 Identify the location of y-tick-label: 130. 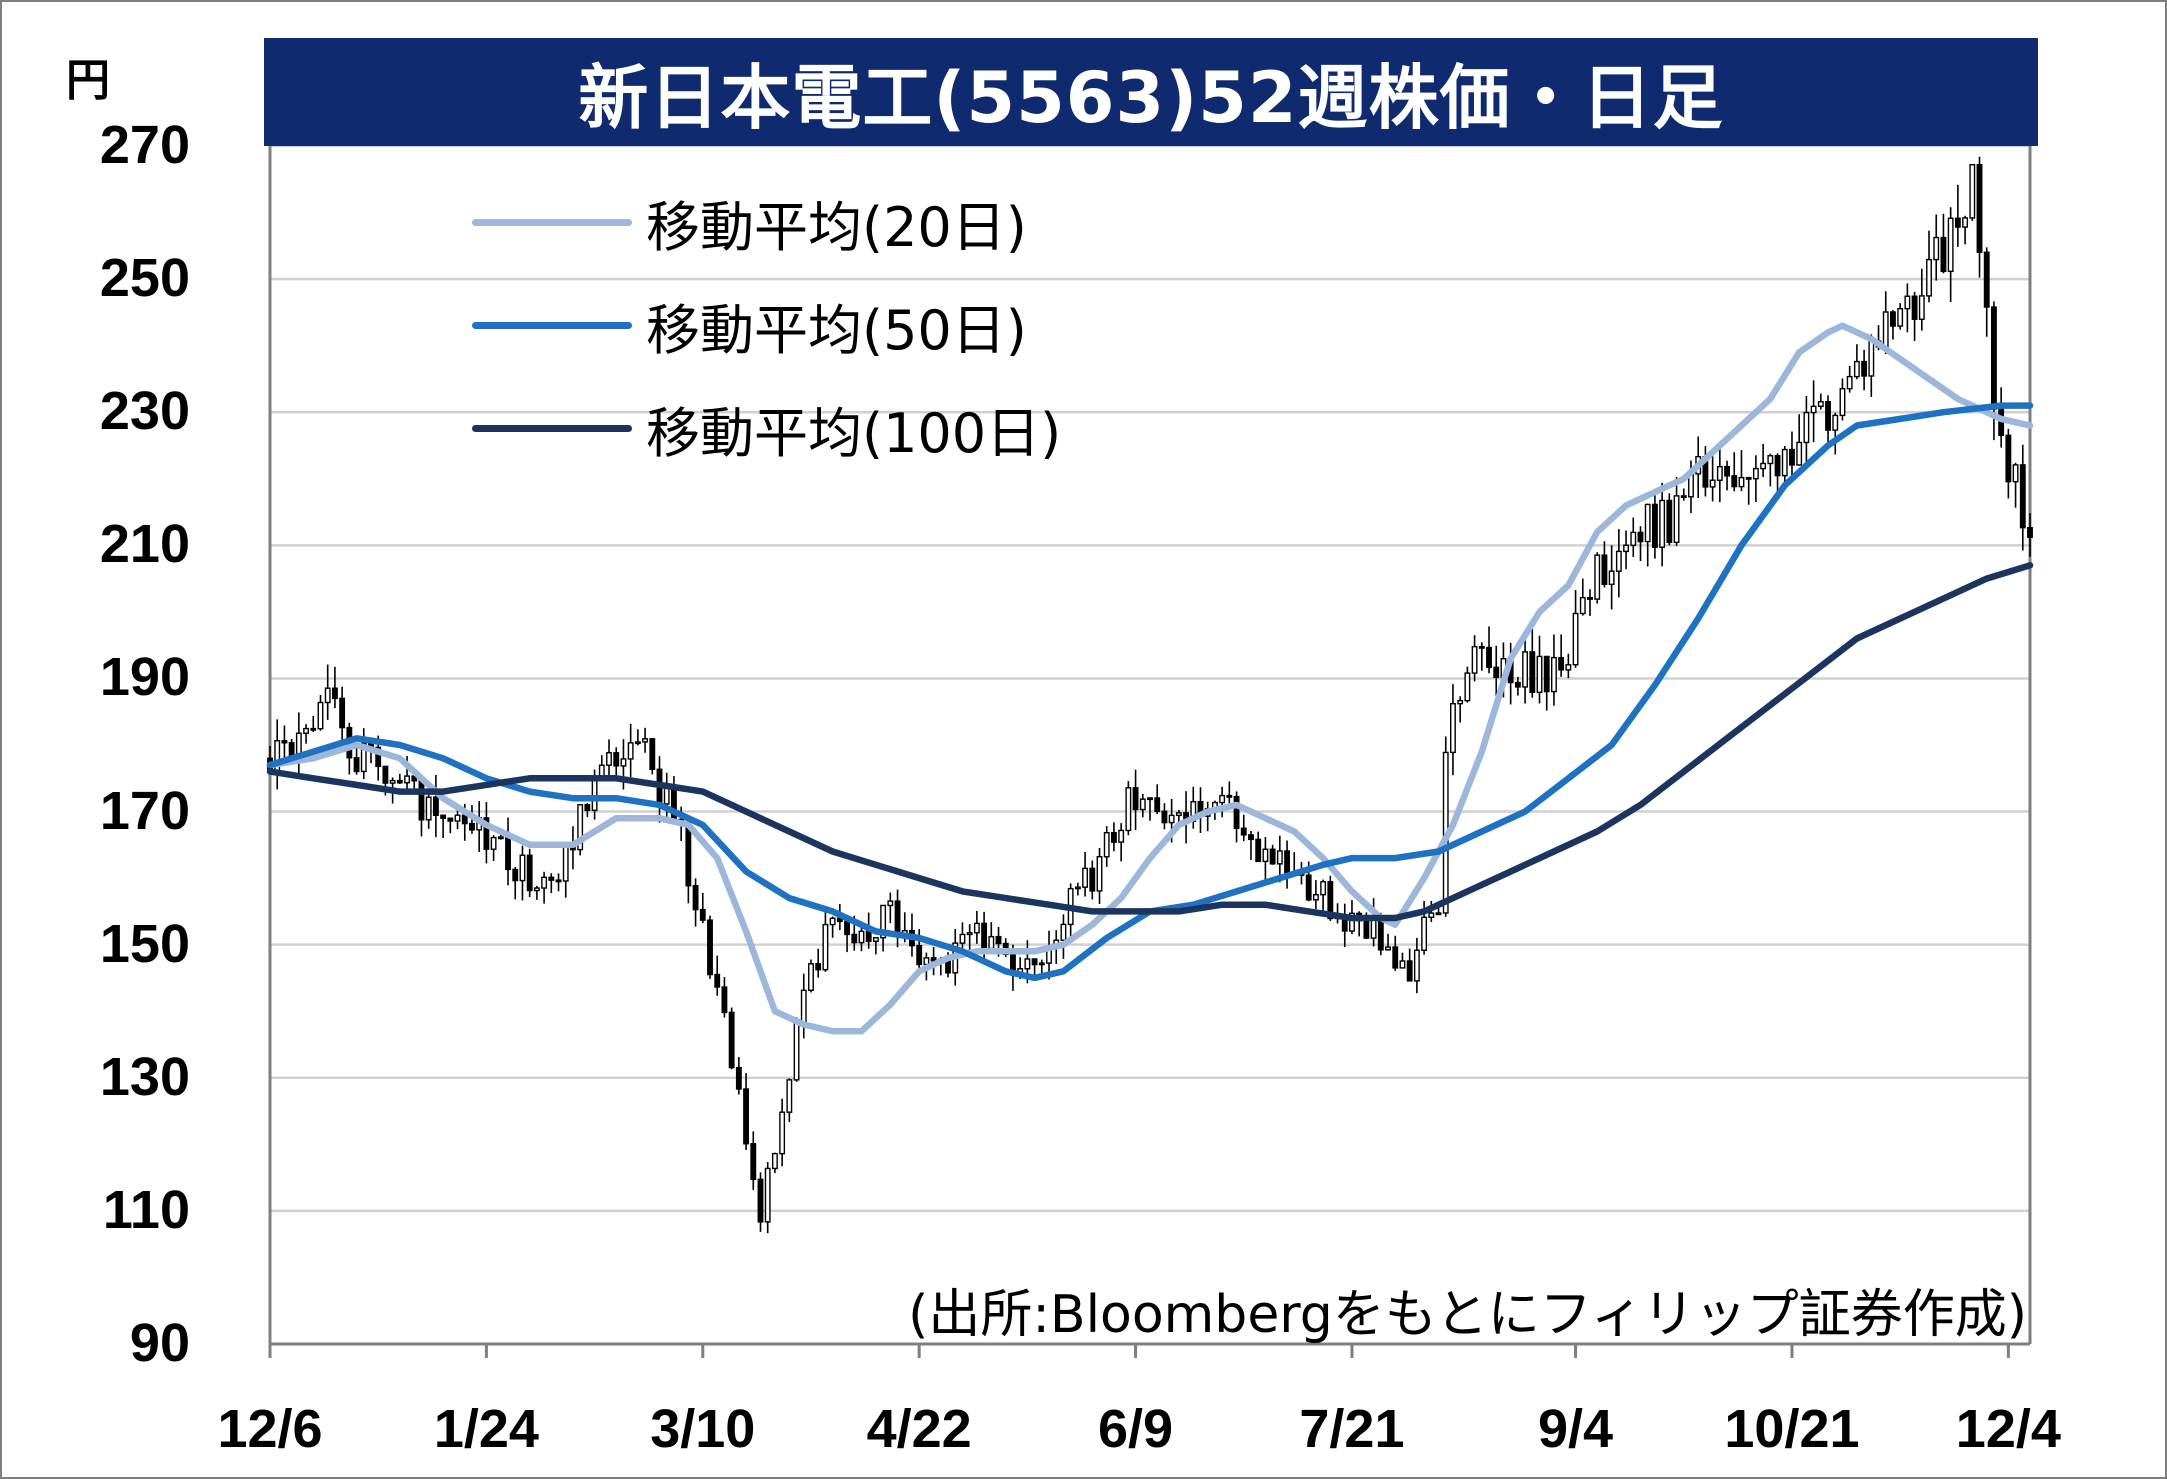
(144, 1076).